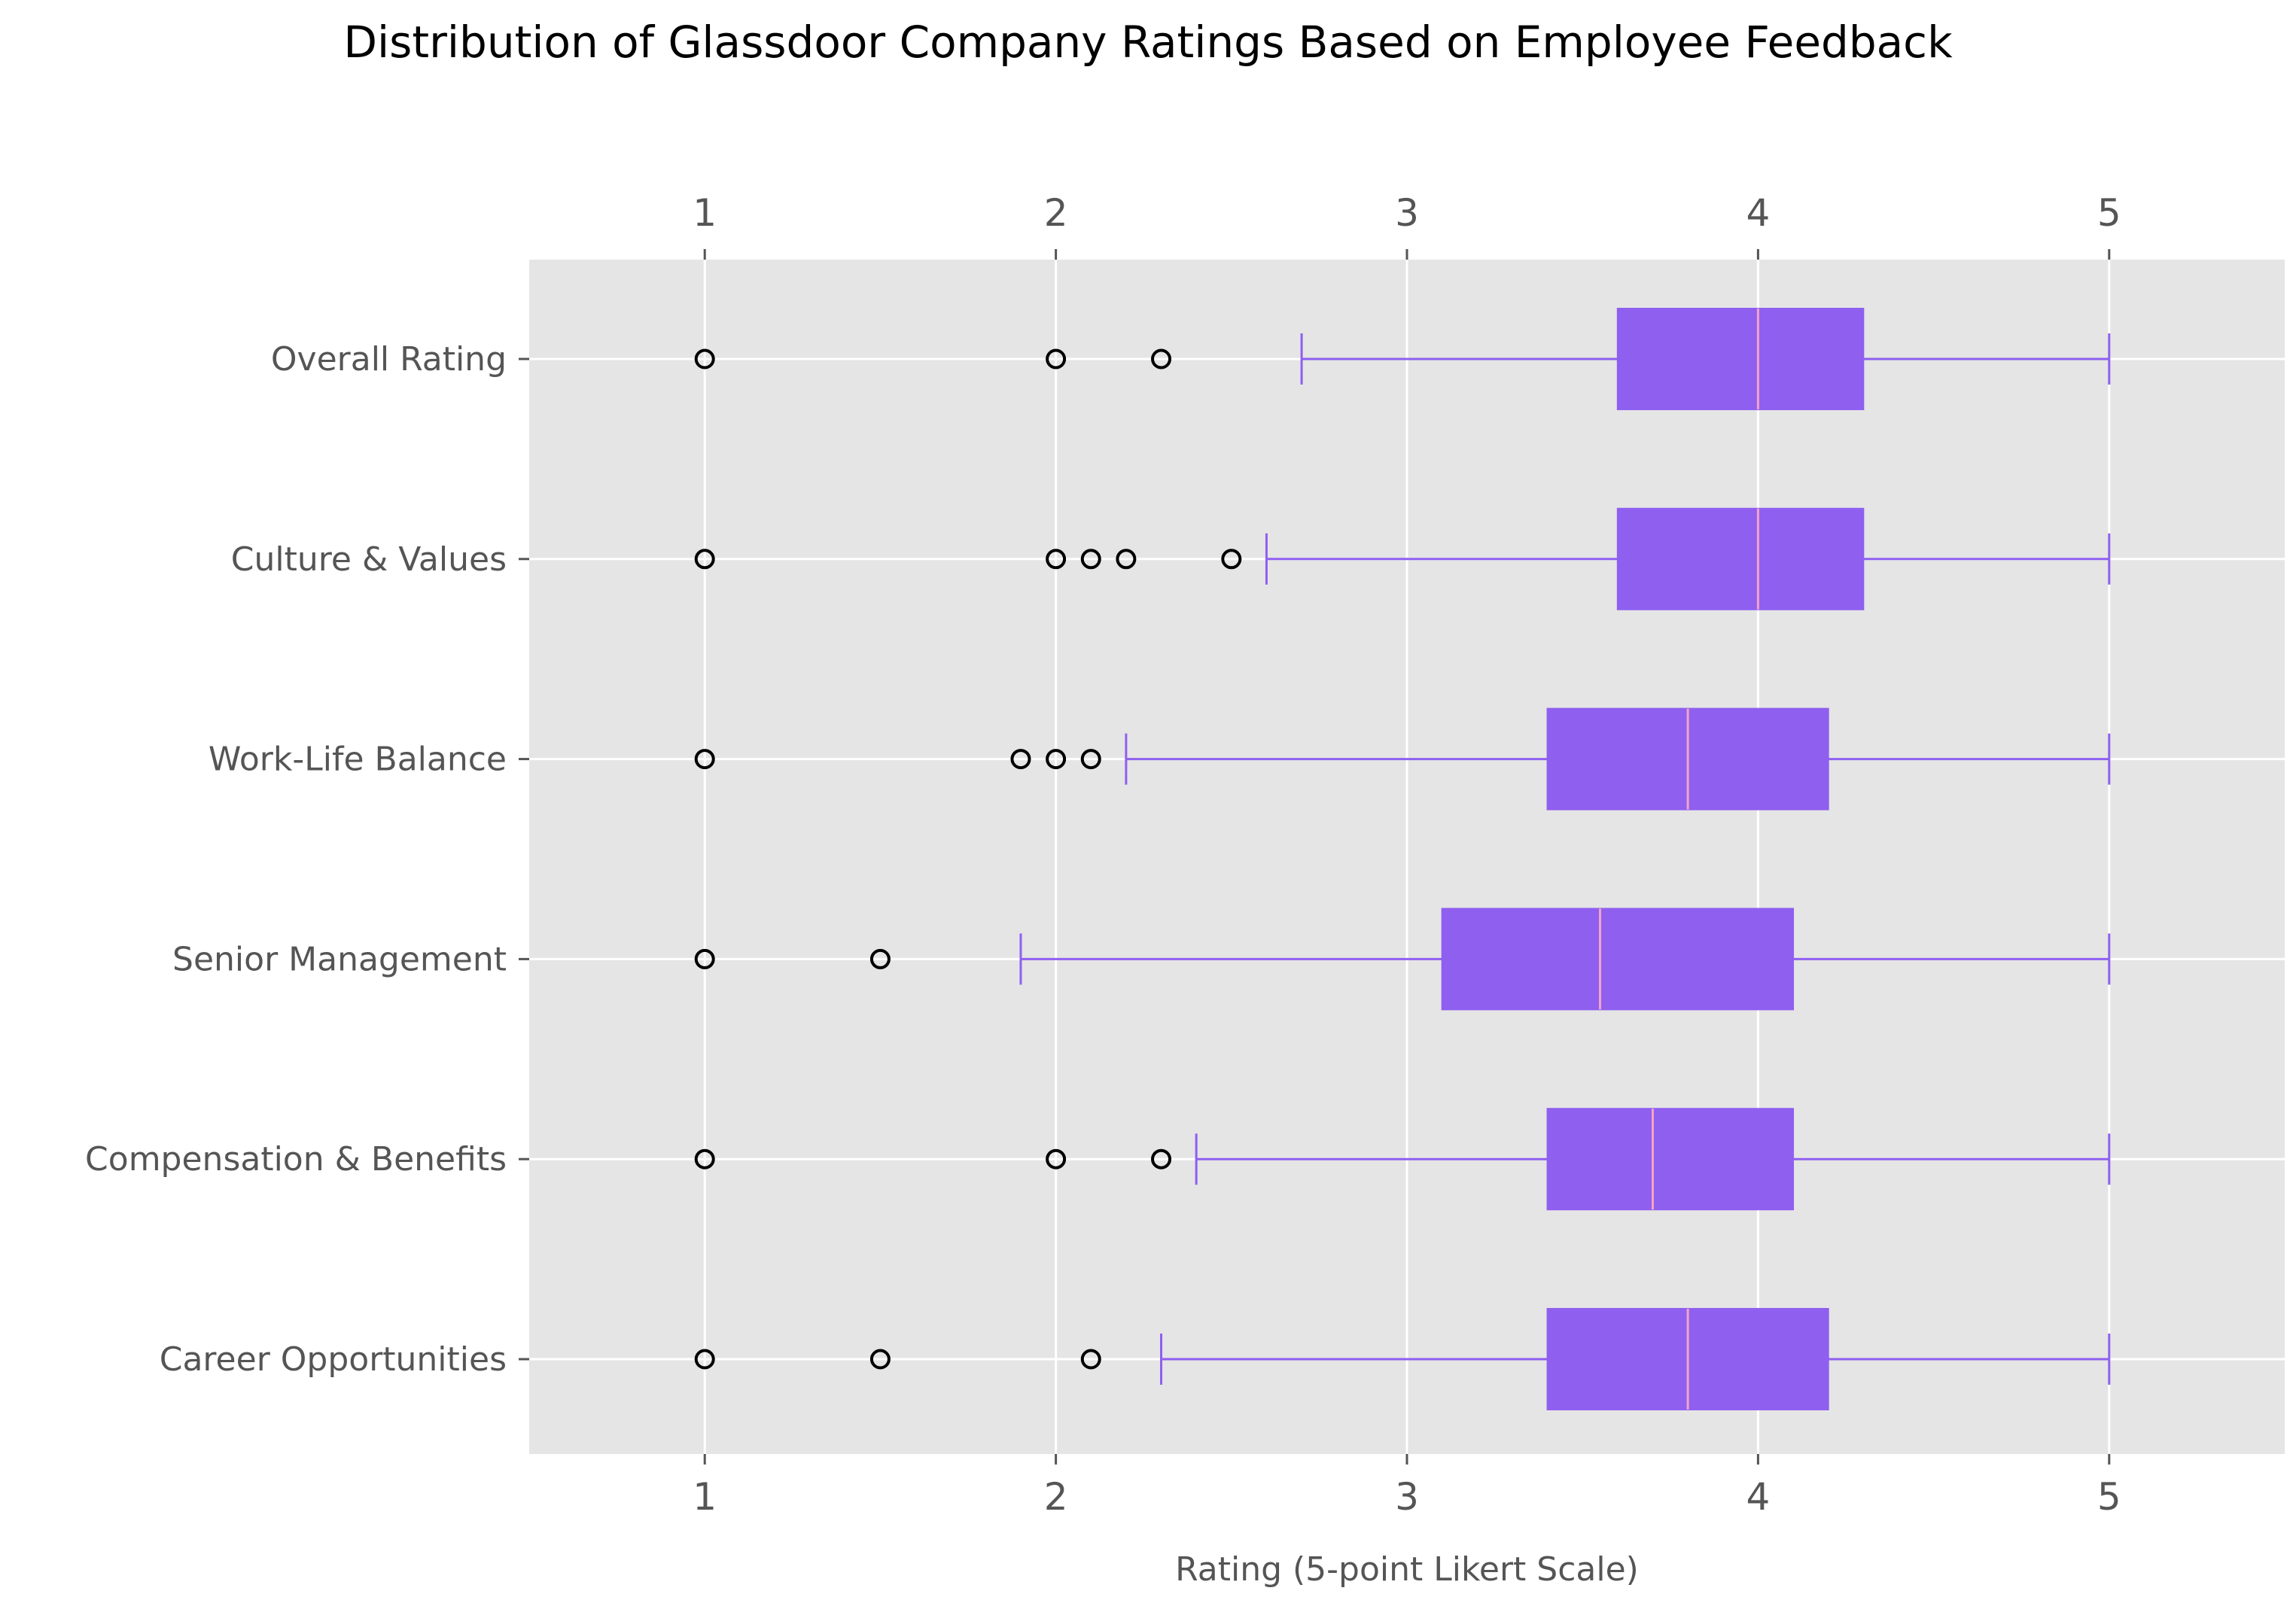 The width and height of the screenshot is (2296, 1606). I want to click on x-tick-label-top: 4, so click(1758, 213).